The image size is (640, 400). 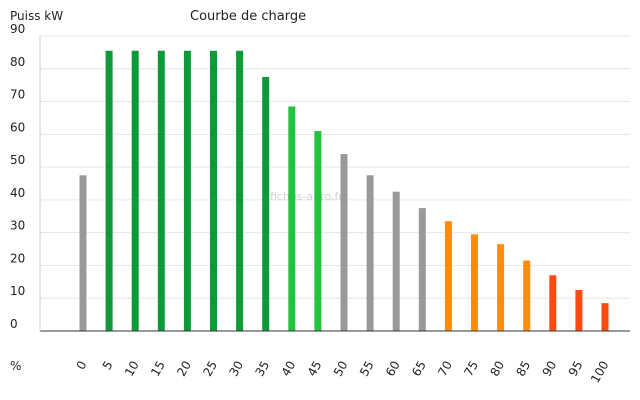 What do you see at coordinates (419, 369) in the screenshot?
I see `x-tick-label: 65` at bounding box center [419, 369].